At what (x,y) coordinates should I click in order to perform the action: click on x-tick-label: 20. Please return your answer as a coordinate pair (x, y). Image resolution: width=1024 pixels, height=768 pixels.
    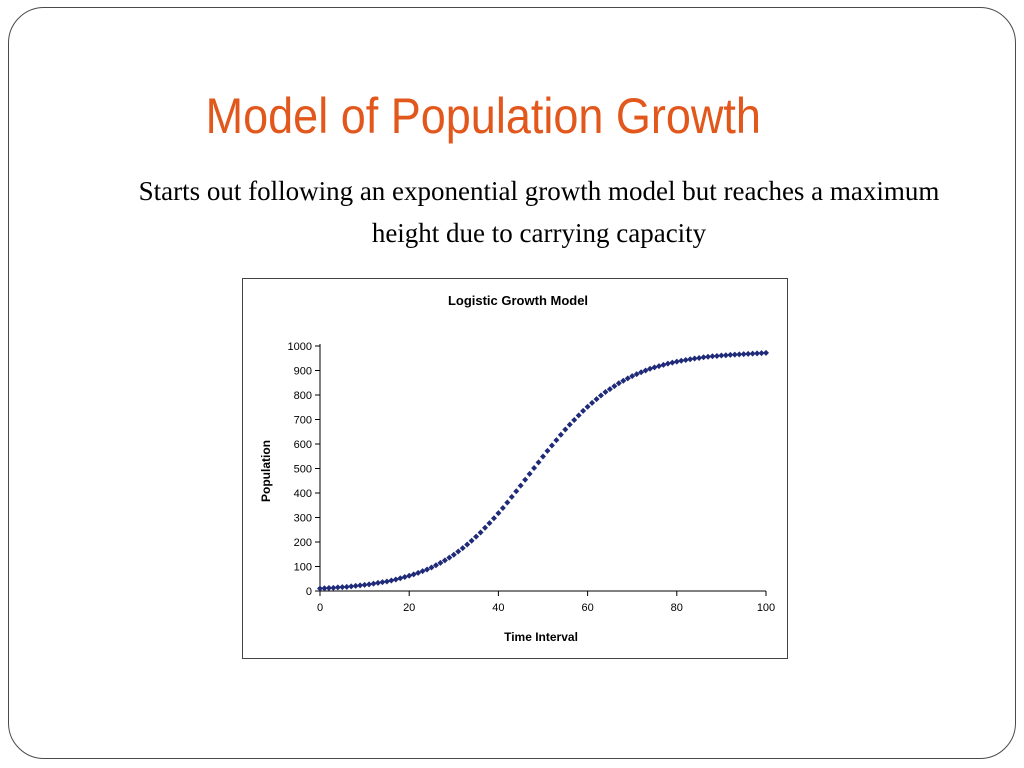
    Looking at the image, I should click on (409, 608).